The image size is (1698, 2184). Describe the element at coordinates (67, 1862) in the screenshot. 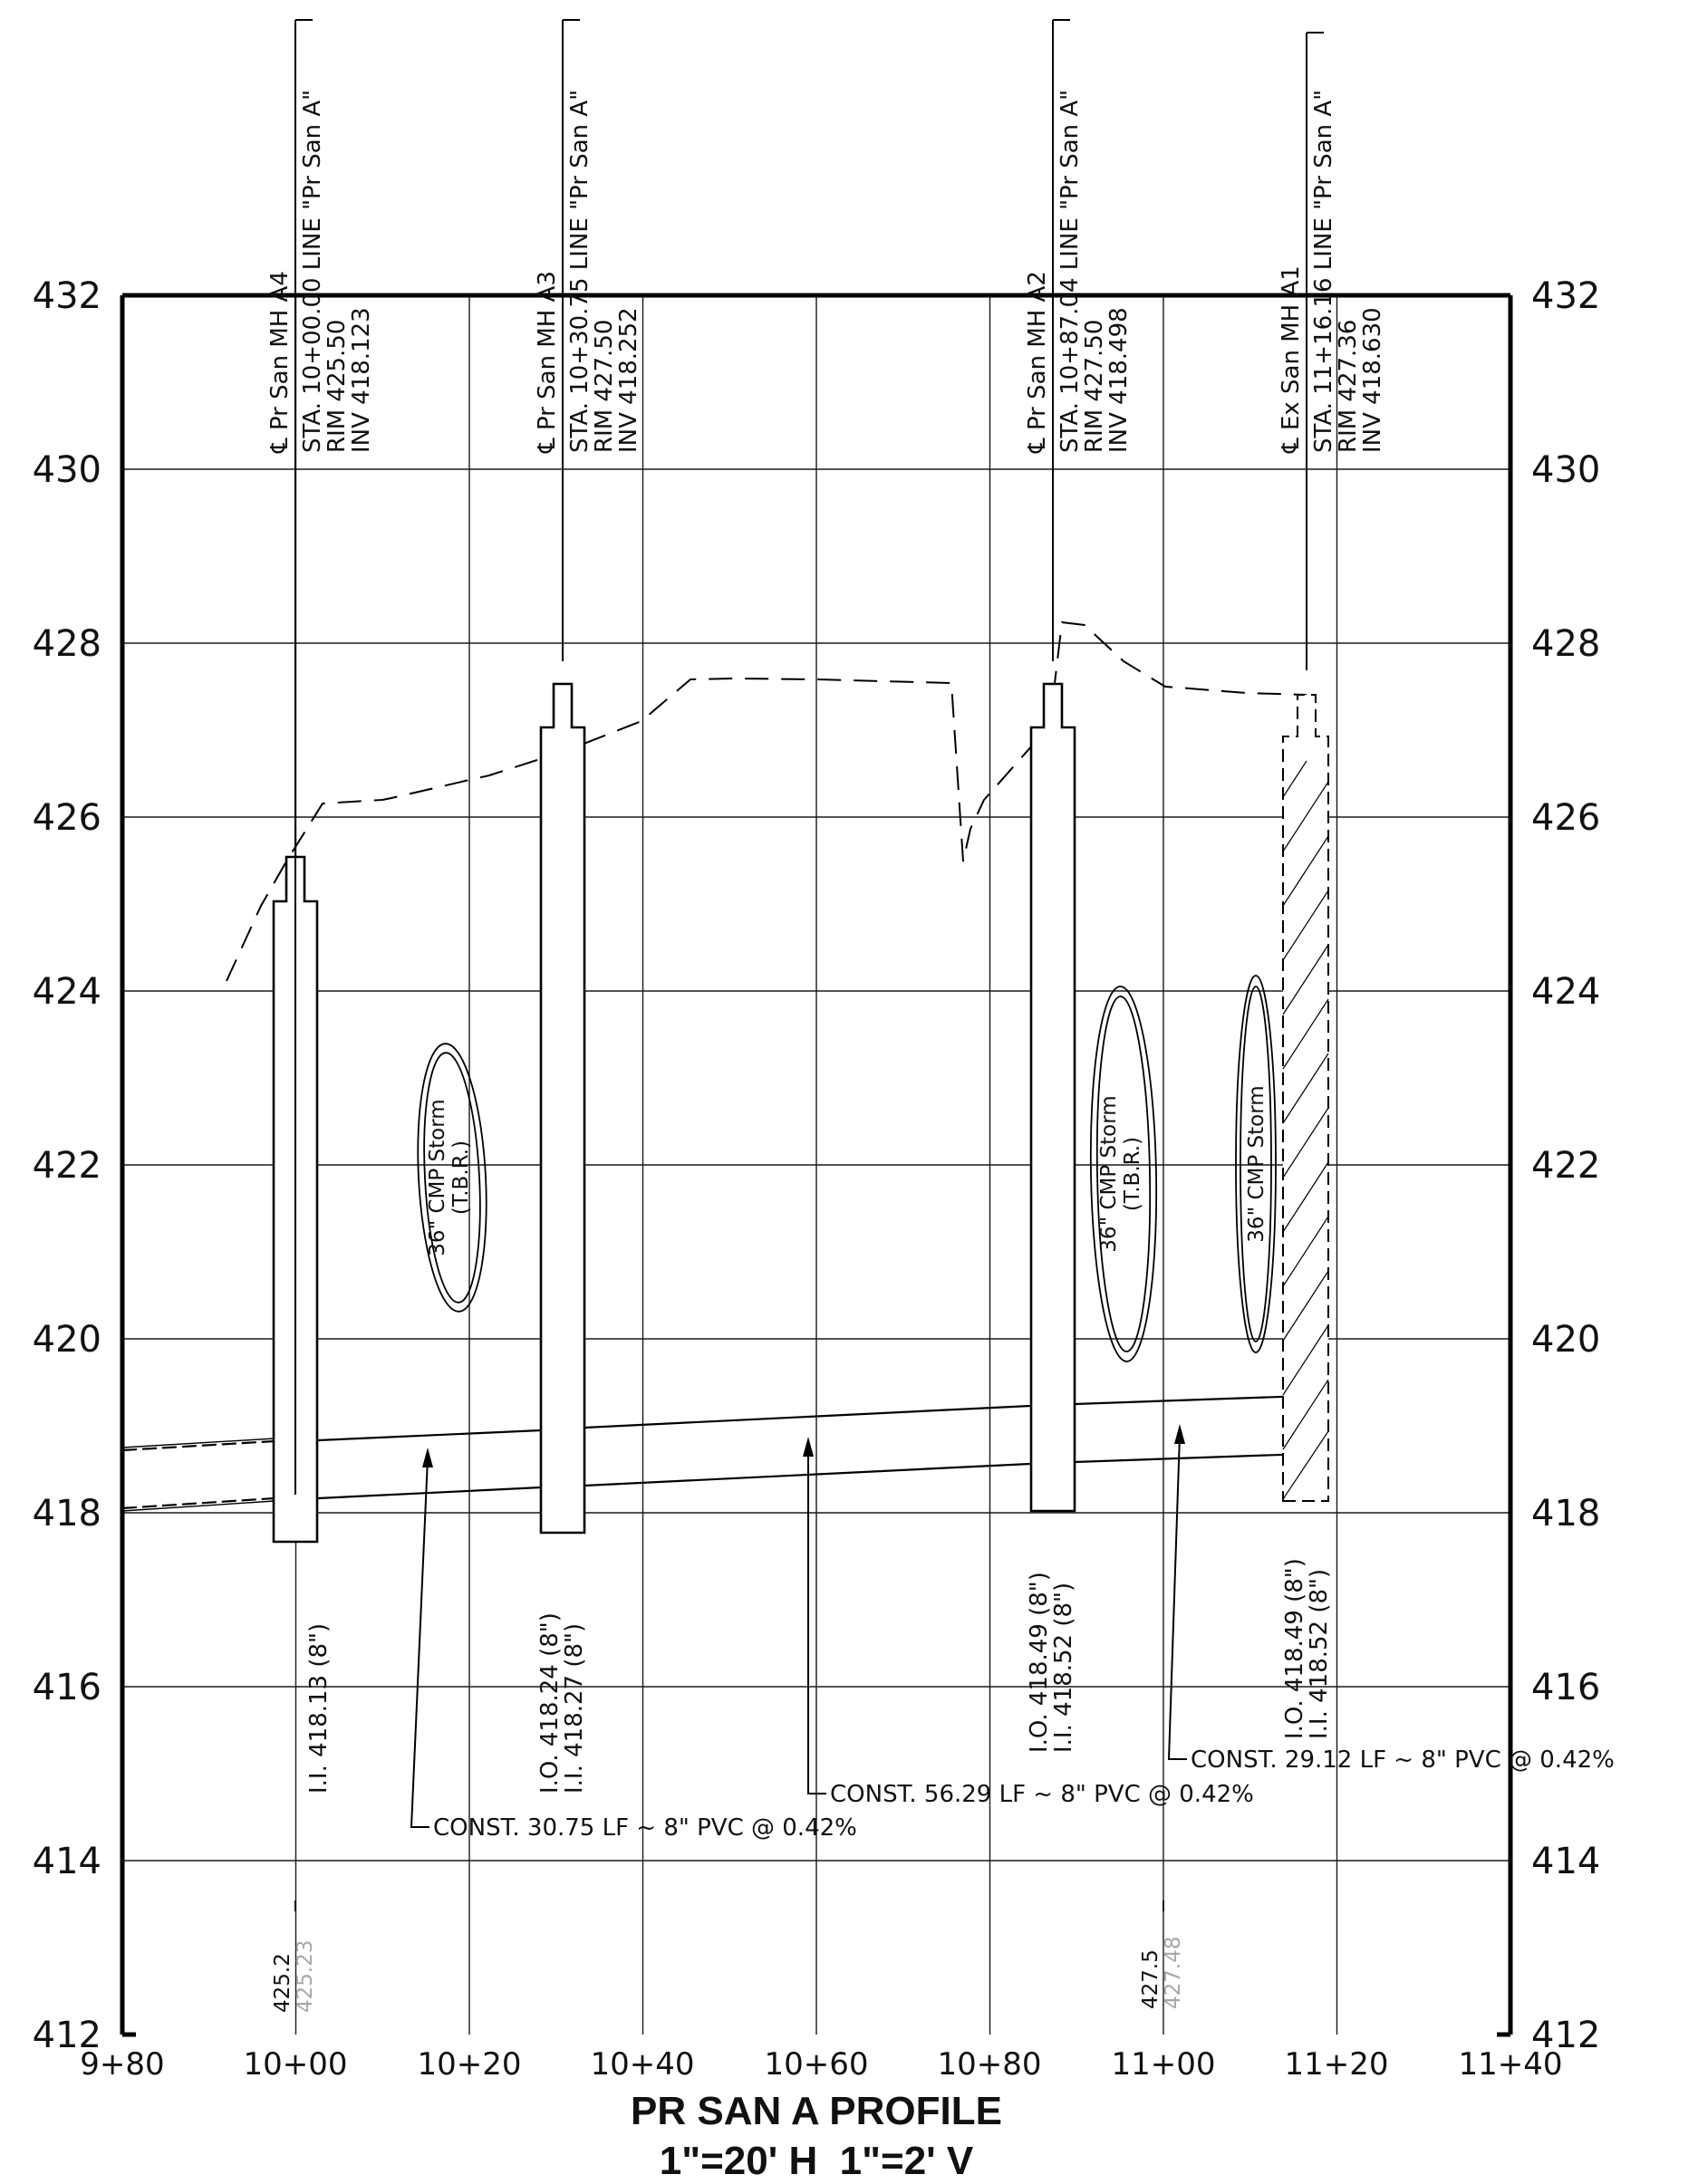

I see `elev-left-414: 414` at that location.